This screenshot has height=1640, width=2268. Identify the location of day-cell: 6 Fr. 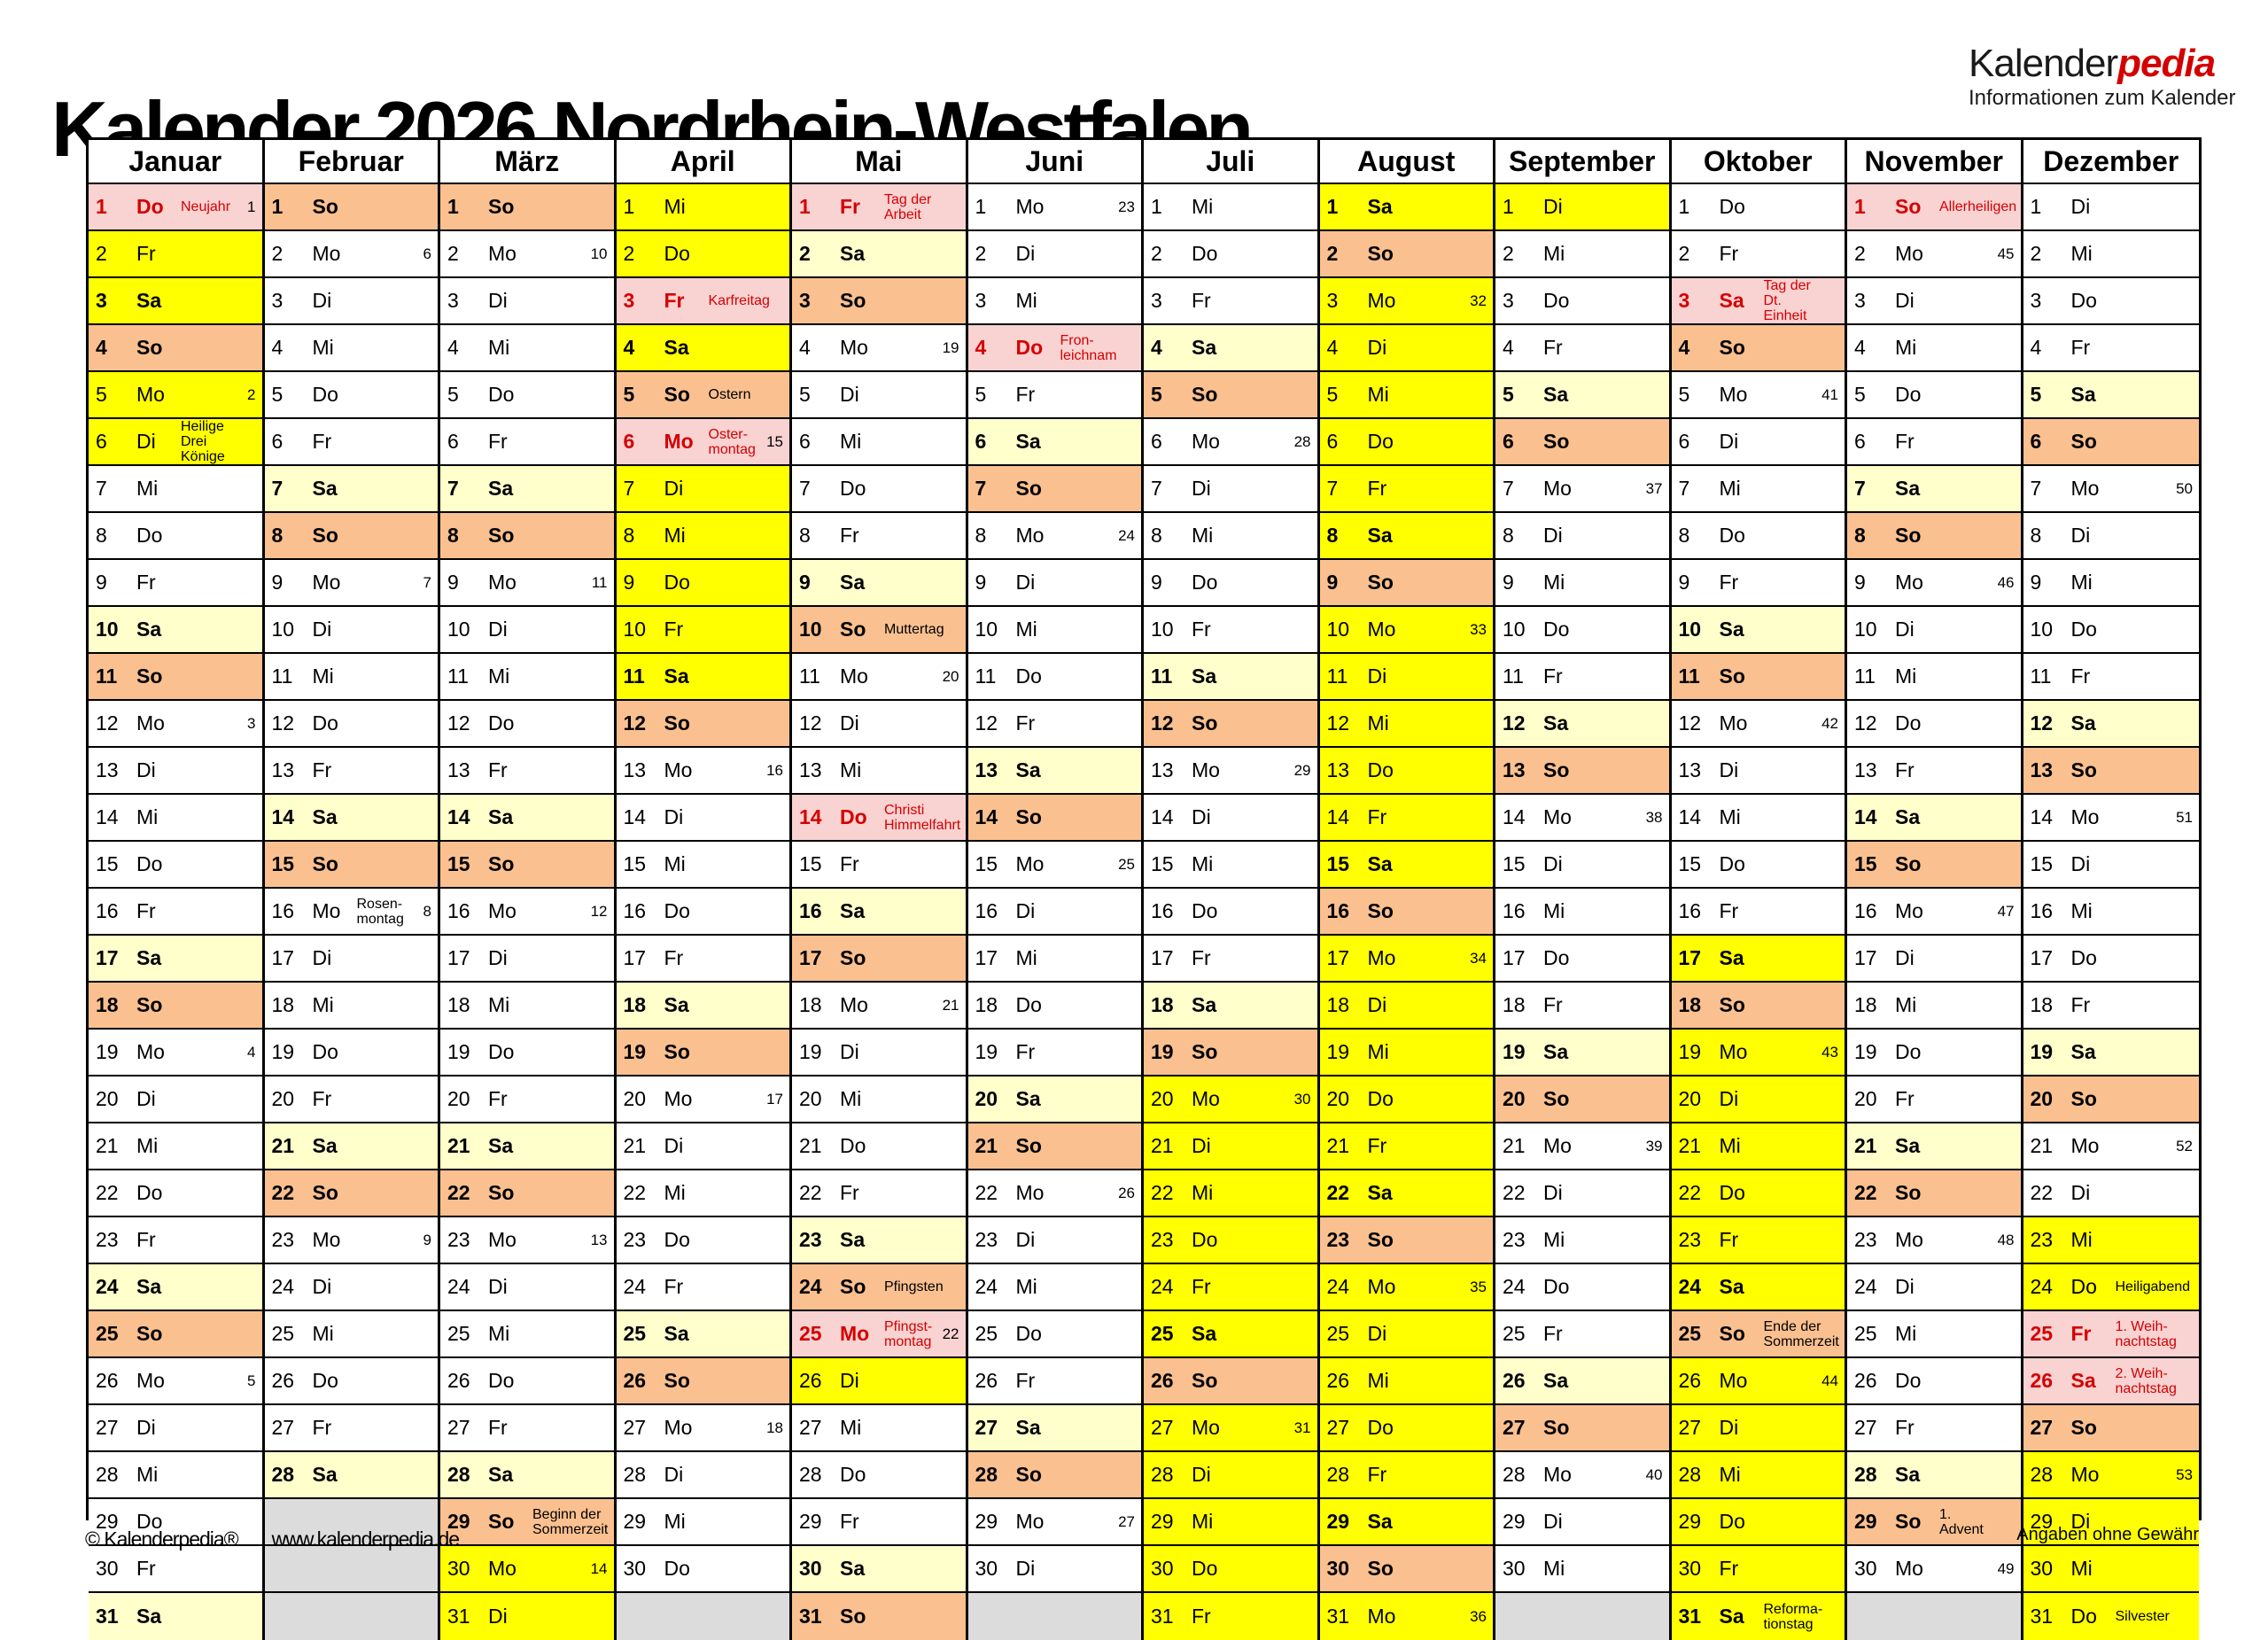
(527, 442).